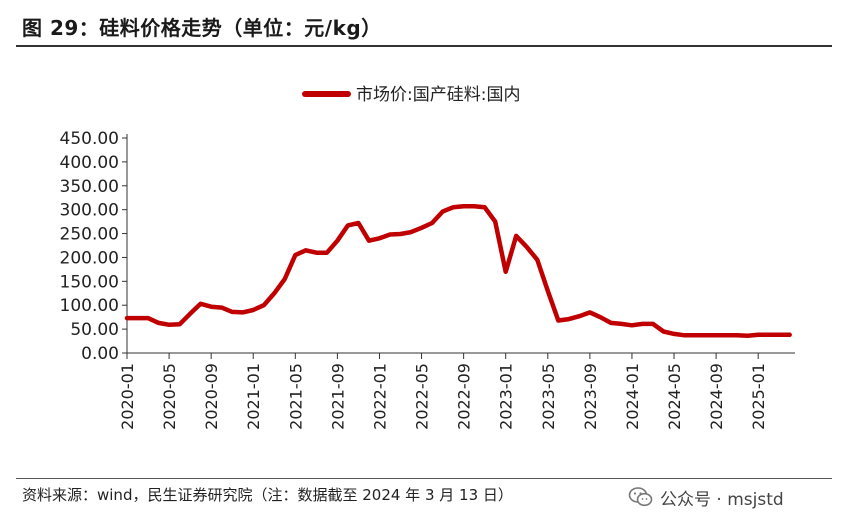 Image resolution: width=868 pixels, height=530 pixels. Describe the element at coordinates (722, 499) in the screenshot. I see `watermark-text: 公众号 · msjstd` at that location.